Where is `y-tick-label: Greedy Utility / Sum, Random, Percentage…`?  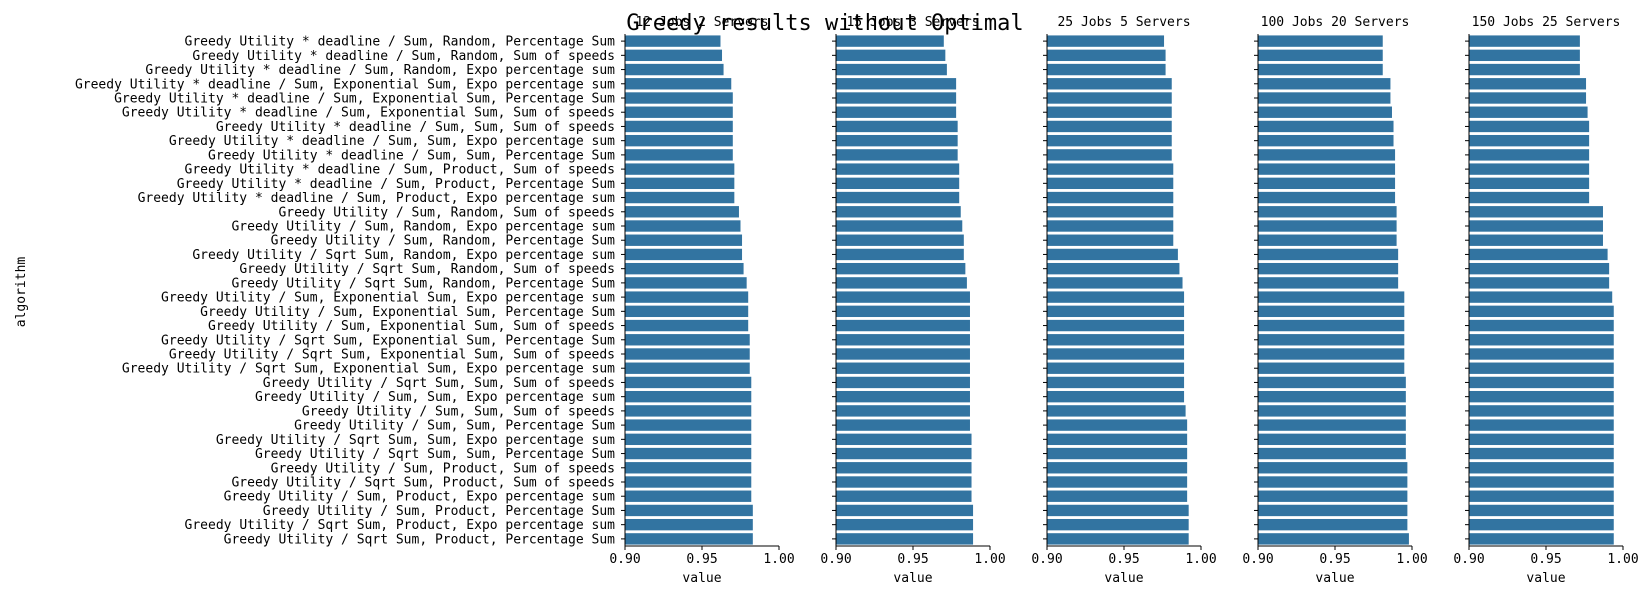
y-tick-label: Greedy Utility / Sum, Random, Percentage… is located at coordinates (443, 241).